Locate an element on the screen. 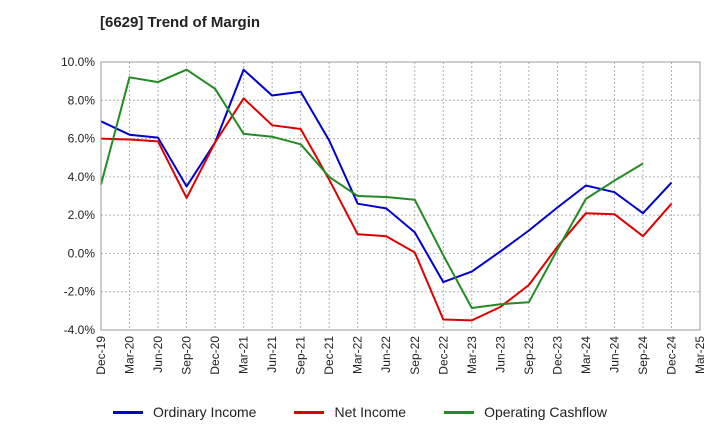 Image resolution: width=720 pixels, height=440 pixels. x-tick-label: Mar-21 is located at coordinates (244, 355).